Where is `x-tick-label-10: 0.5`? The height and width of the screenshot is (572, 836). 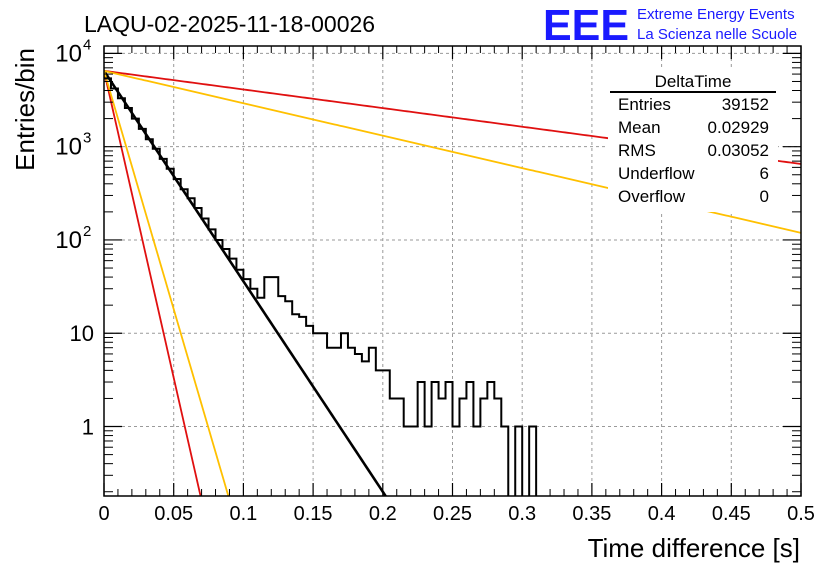 x-tick-label-10: 0.5 is located at coordinates (801, 514).